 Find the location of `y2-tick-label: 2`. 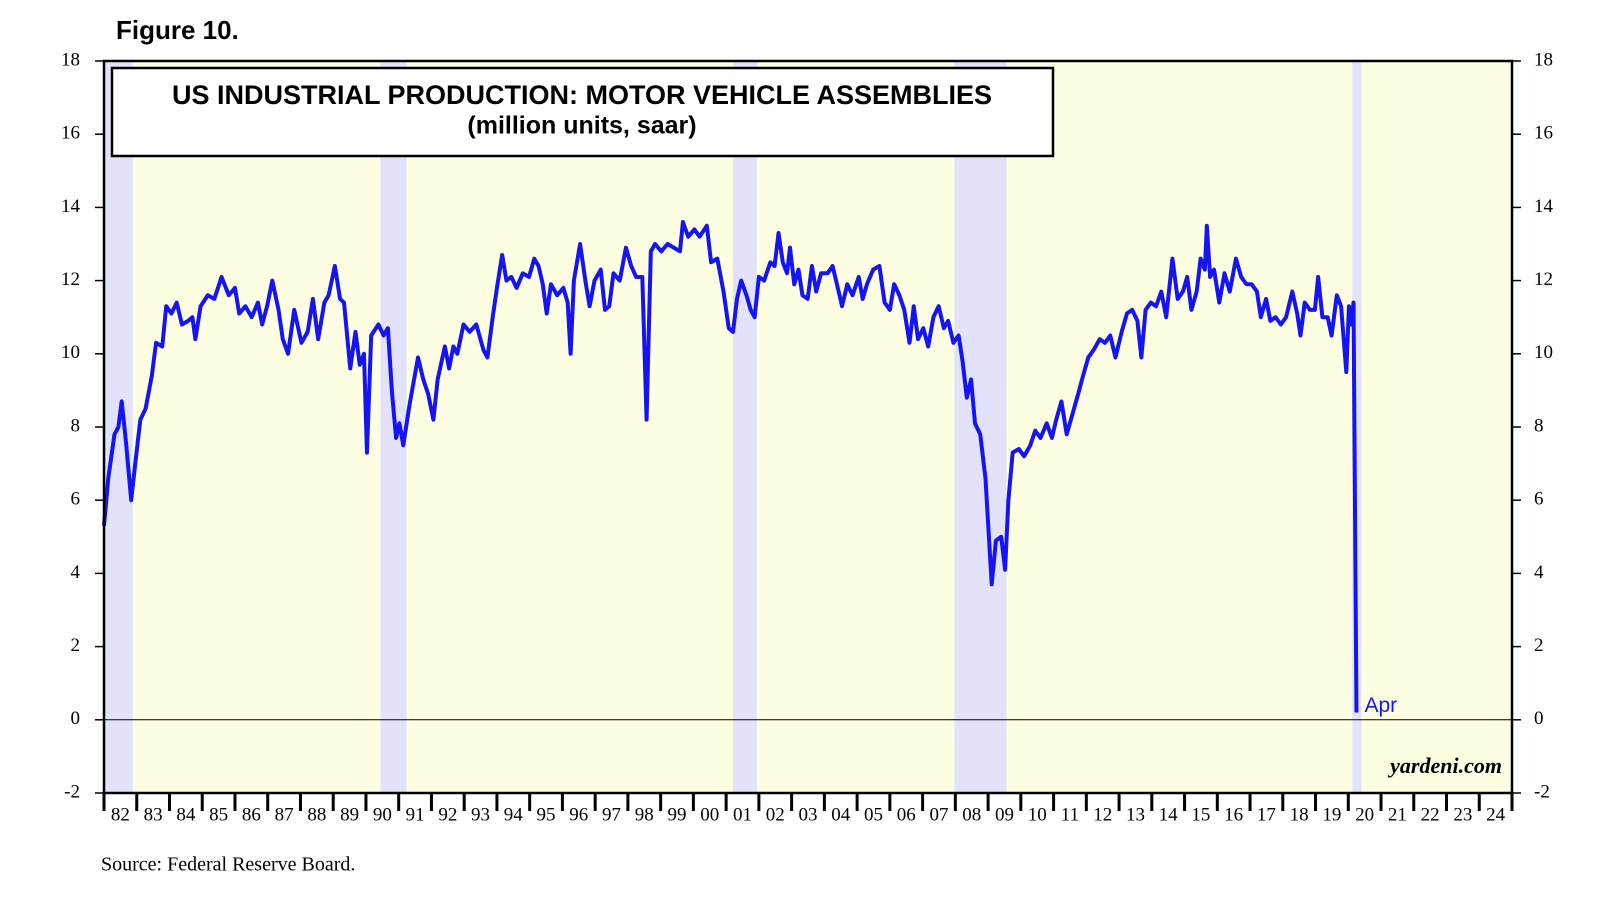

y2-tick-label: 2 is located at coordinates (1539, 645).